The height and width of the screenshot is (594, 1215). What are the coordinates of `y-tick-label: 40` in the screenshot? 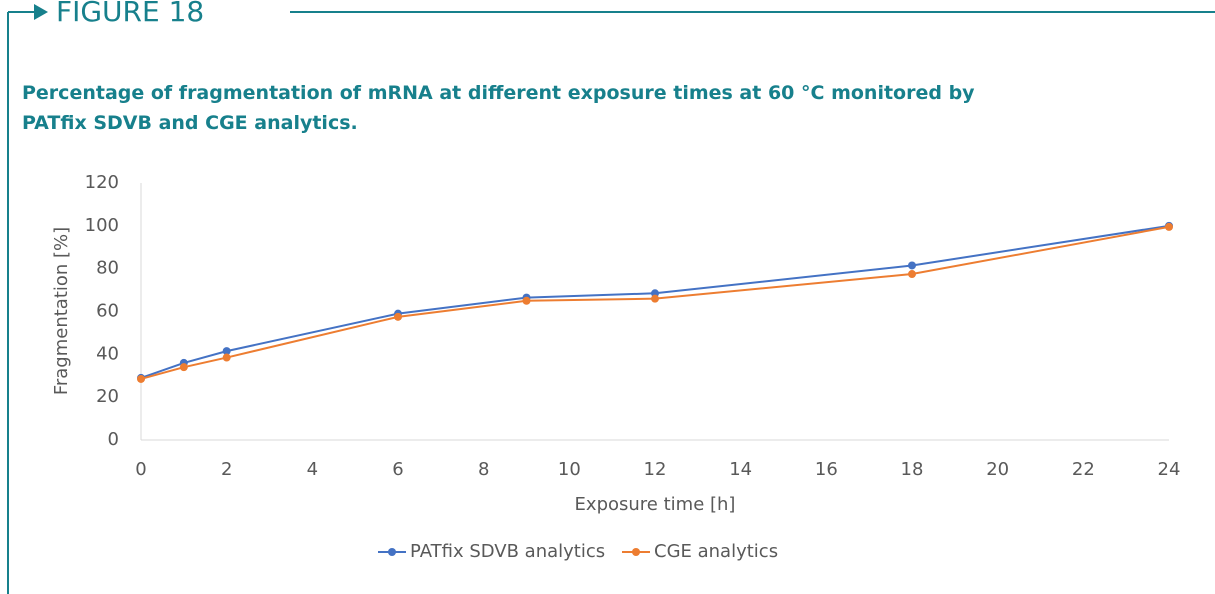 It's located at (107, 353).